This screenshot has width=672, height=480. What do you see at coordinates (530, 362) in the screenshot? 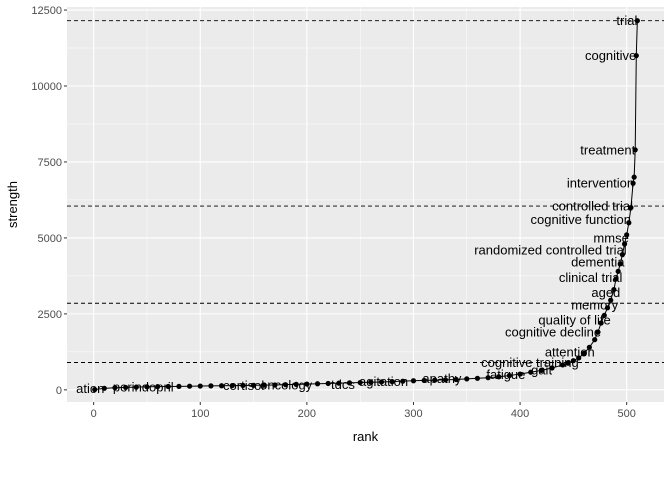
I see `point-label: cognitive training` at bounding box center [530, 362].